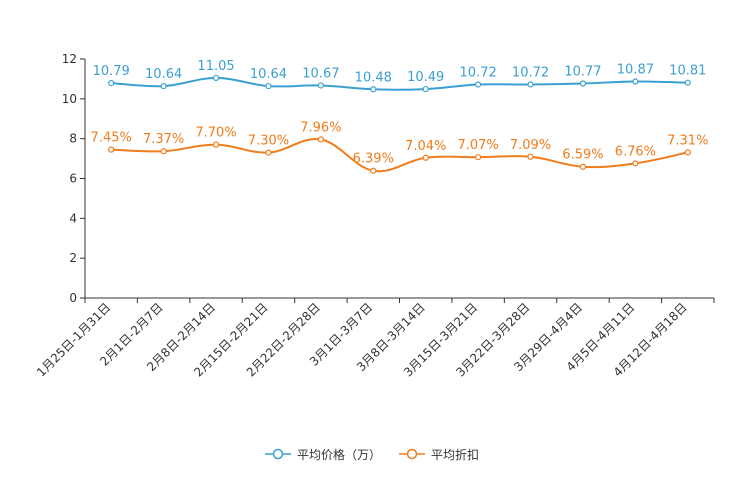 Image resolution: width=744 pixels, height=496 pixels. I want to click on legend-discount-label: 平均折扣, so click(455, 454).